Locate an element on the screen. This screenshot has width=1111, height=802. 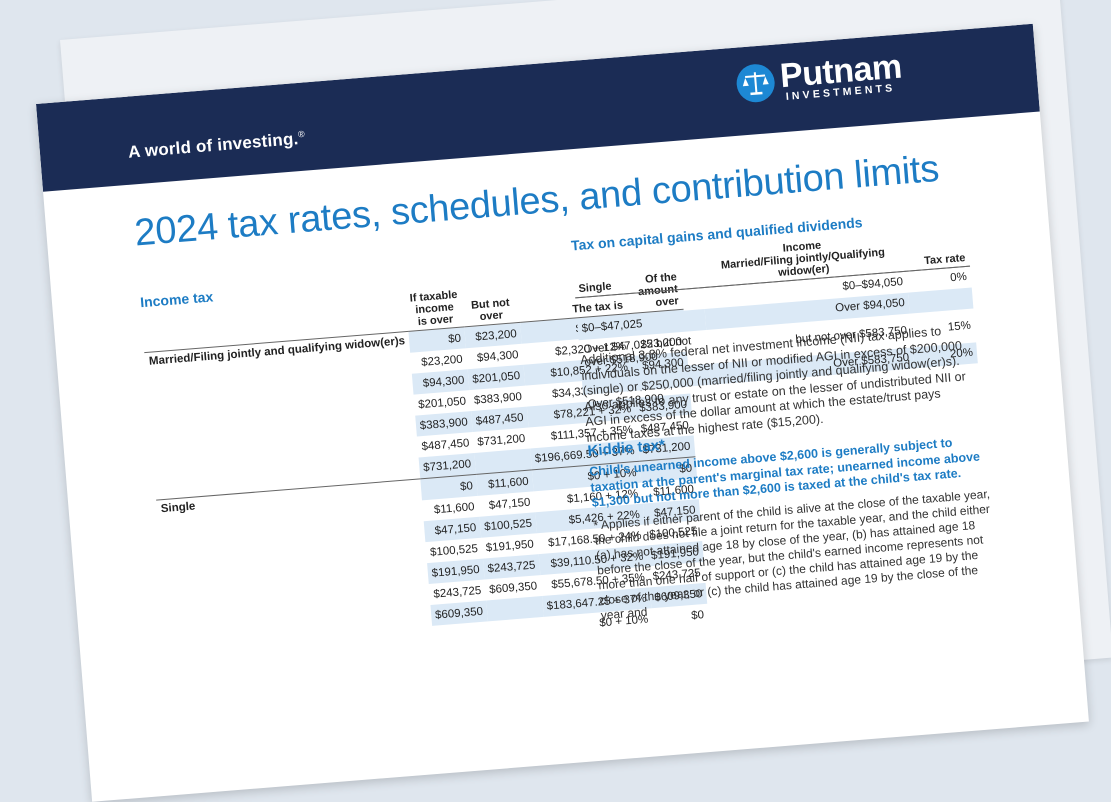
putnam-logo: Putnam INVESTMENTS is located at coordinates (836, 78).